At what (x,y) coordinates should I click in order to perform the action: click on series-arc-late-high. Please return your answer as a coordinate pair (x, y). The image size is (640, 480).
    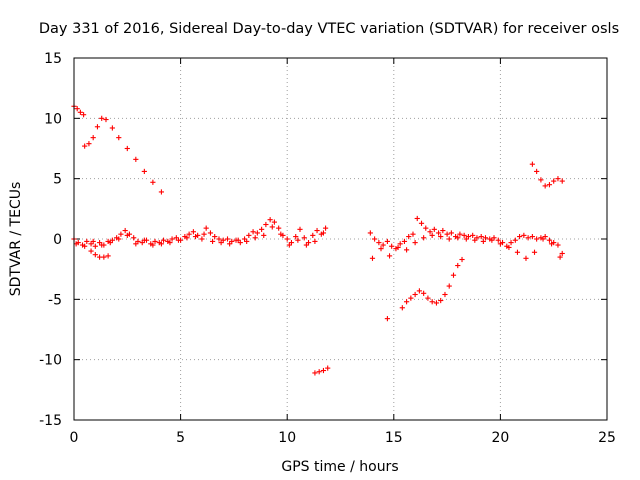
    Looking at the image, I should click on (547, 175).